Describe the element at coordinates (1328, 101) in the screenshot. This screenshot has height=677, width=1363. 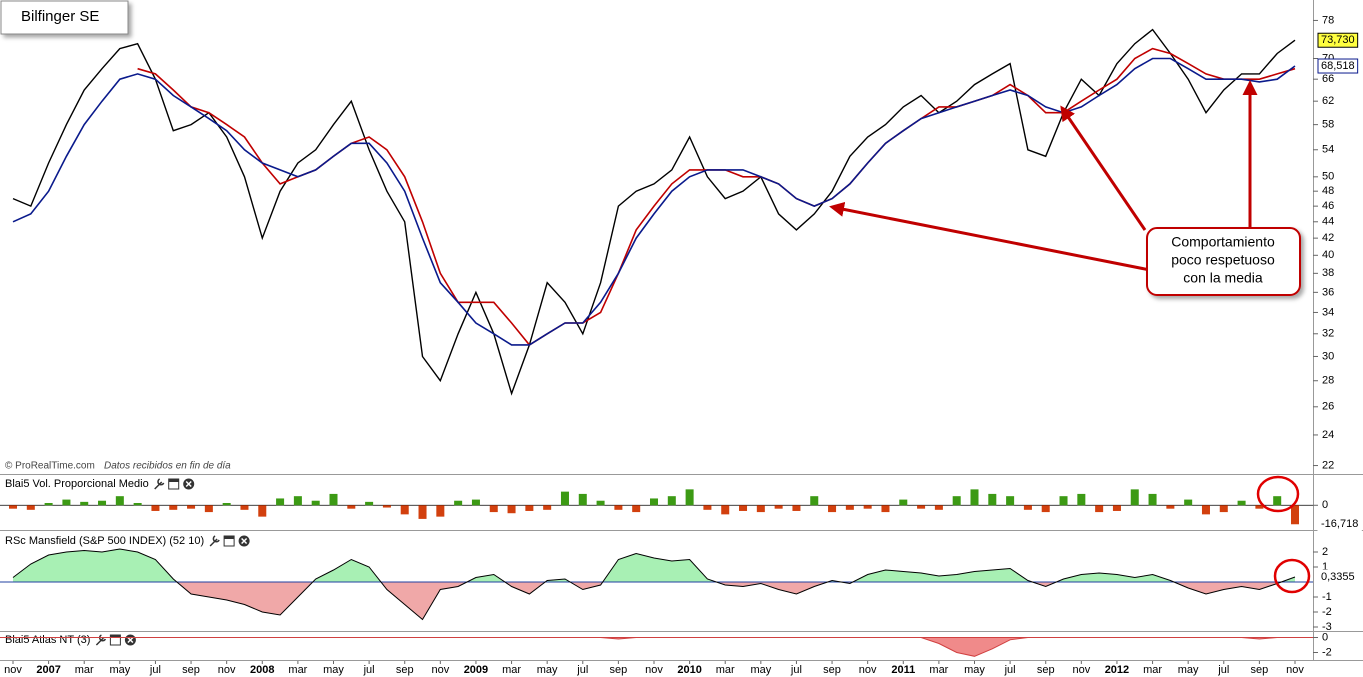
I see `y-tick-label: 62` at that location.